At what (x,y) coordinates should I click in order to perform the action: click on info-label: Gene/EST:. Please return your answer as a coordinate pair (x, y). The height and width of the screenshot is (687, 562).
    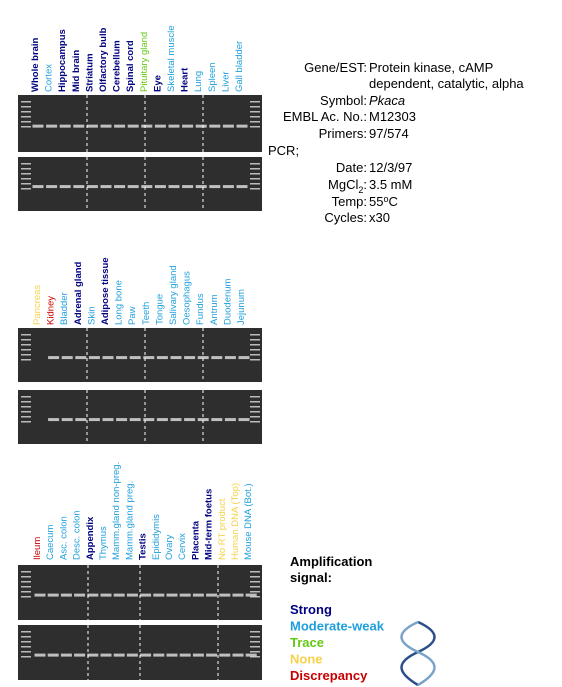
    Looking at the image, I should click on (335, 67).